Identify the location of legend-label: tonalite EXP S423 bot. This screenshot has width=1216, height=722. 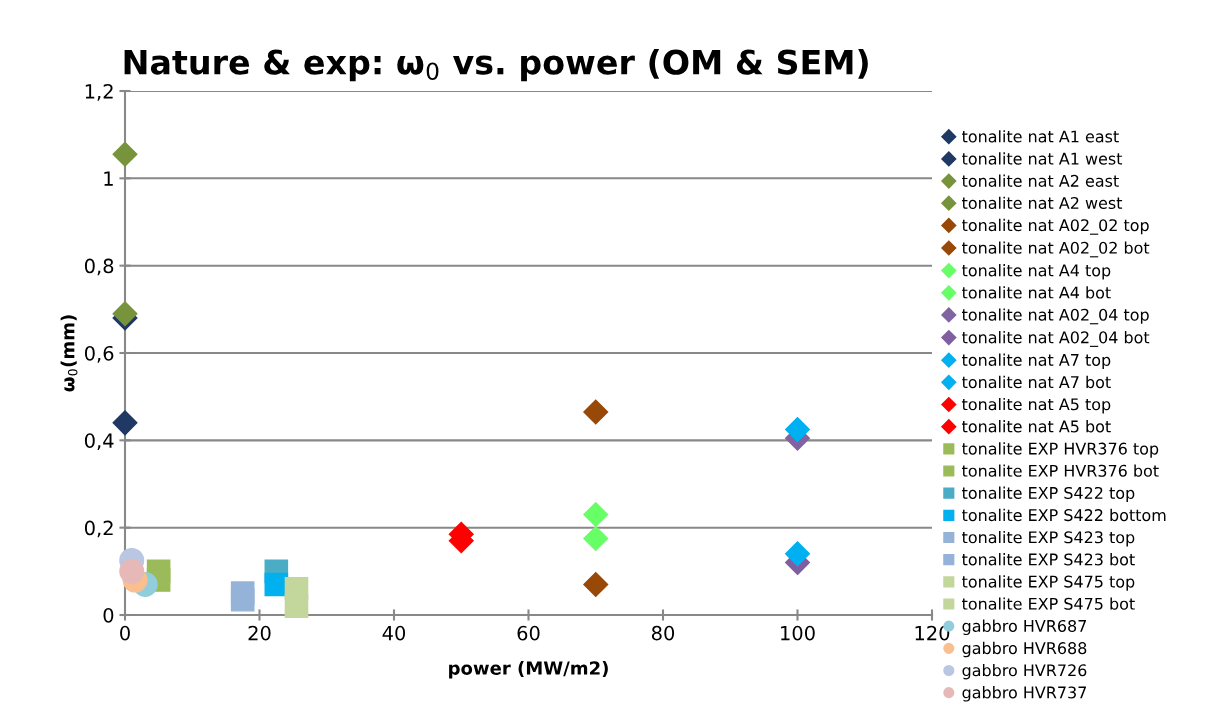
(1048, 559).